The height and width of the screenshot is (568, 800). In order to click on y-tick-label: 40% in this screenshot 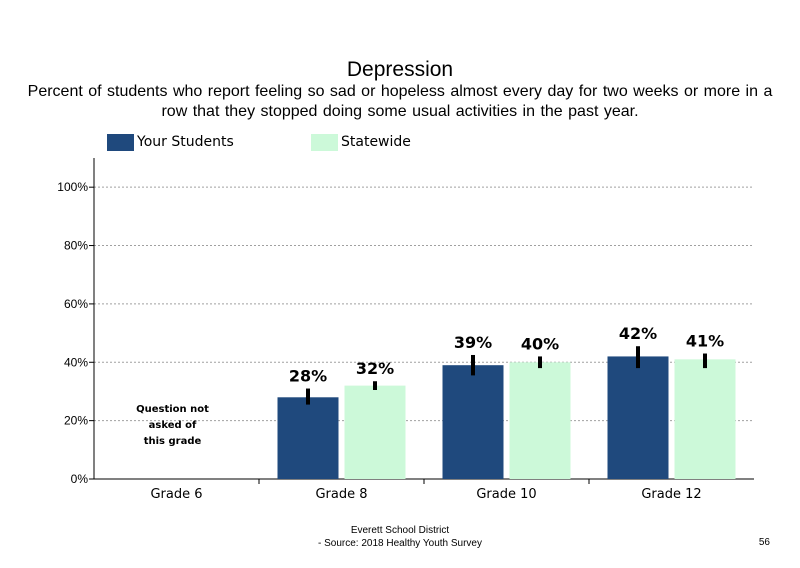, I will do `click(76, 362)`.